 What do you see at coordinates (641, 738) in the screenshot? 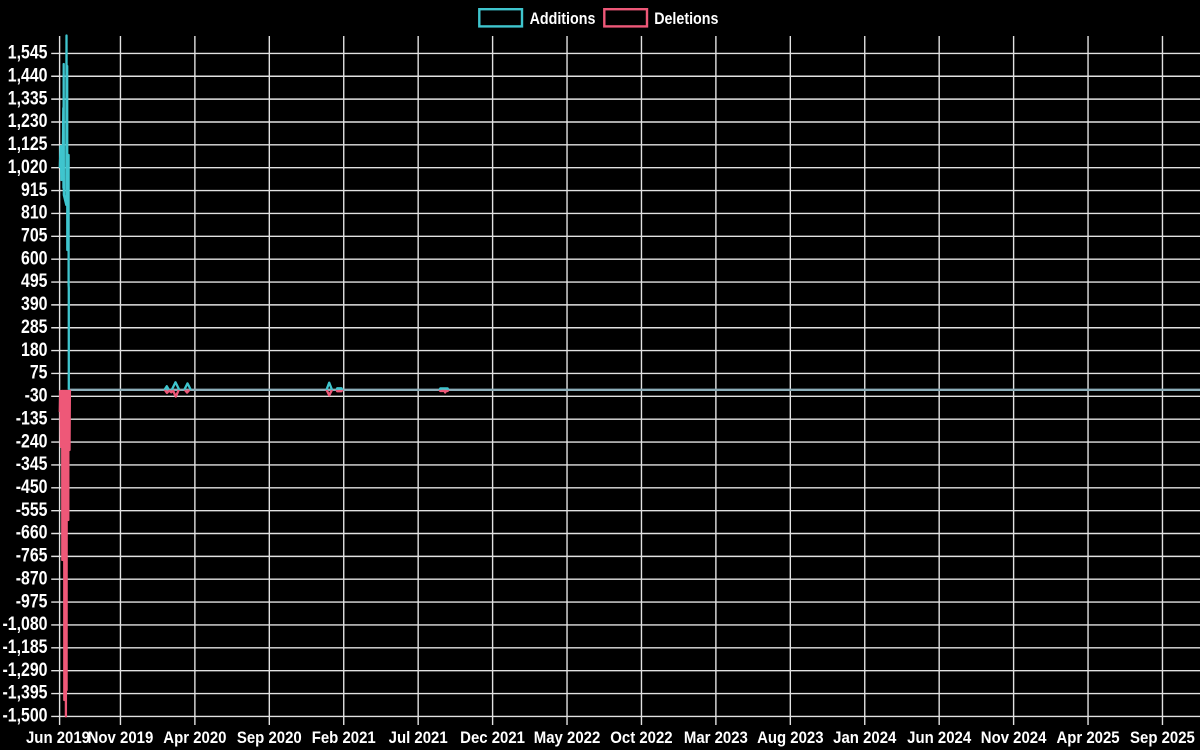
I see `svg-text: Oct 2022` at bounding box center [641, 738].